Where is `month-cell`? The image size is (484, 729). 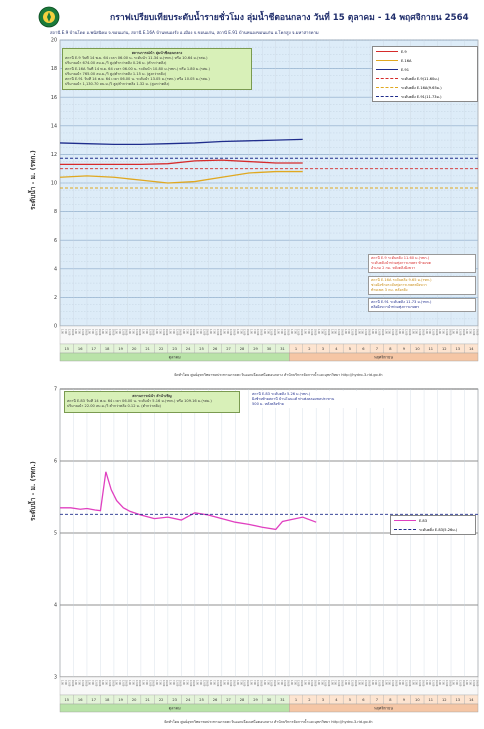 month-cell is located at coordinates (384, 708).